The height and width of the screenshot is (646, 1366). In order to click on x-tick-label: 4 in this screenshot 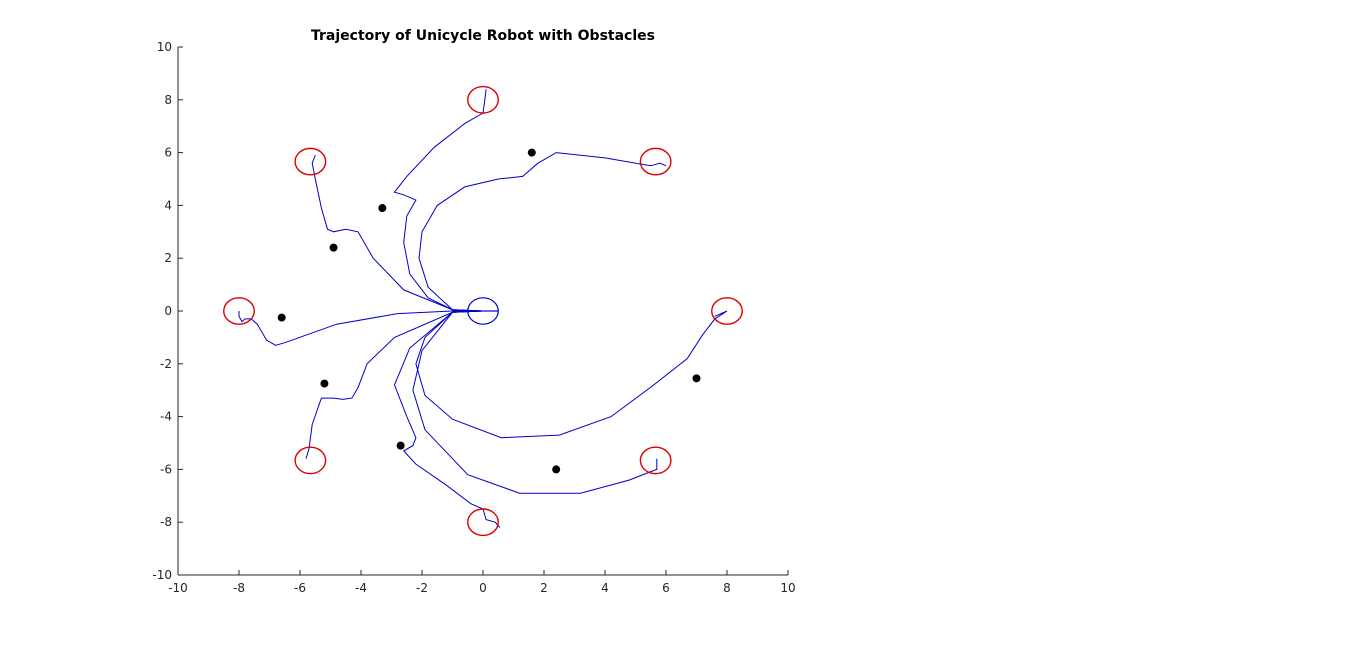, I will do `click(605, 588)`.